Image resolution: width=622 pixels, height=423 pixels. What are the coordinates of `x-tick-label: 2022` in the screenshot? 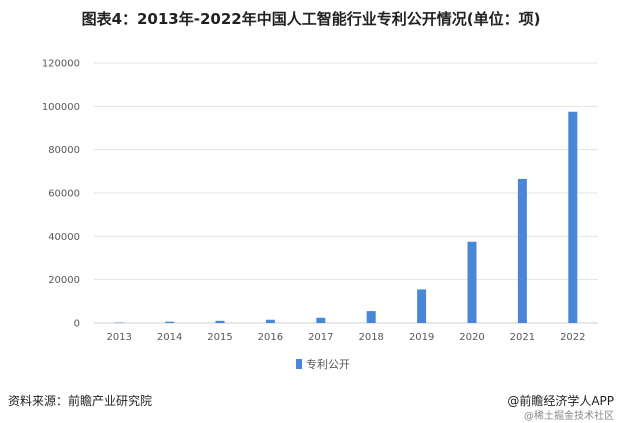 It's located at (572, 337).